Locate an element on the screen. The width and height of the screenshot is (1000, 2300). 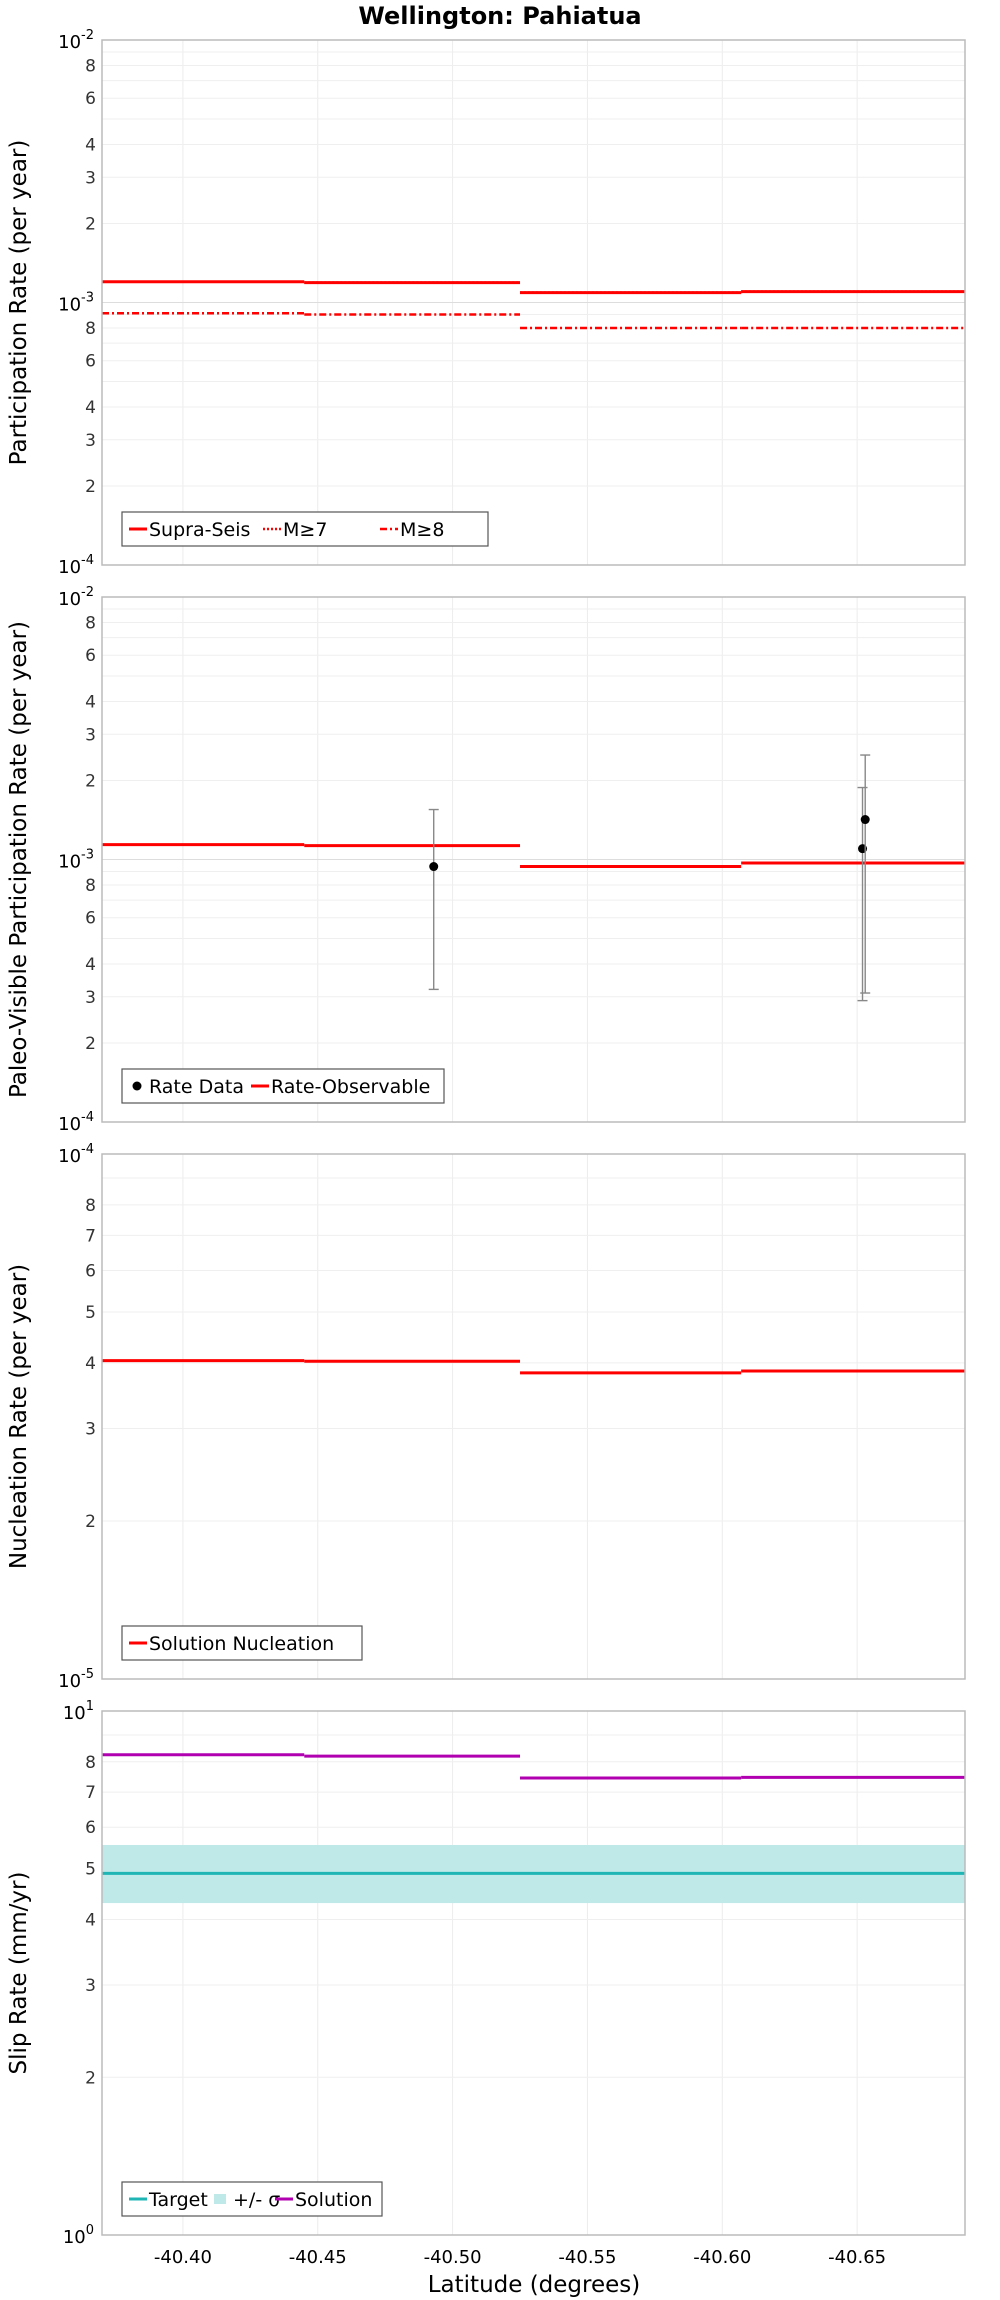
legend-rate-data-label: Rate Data is located at coordinates (196, 1087).